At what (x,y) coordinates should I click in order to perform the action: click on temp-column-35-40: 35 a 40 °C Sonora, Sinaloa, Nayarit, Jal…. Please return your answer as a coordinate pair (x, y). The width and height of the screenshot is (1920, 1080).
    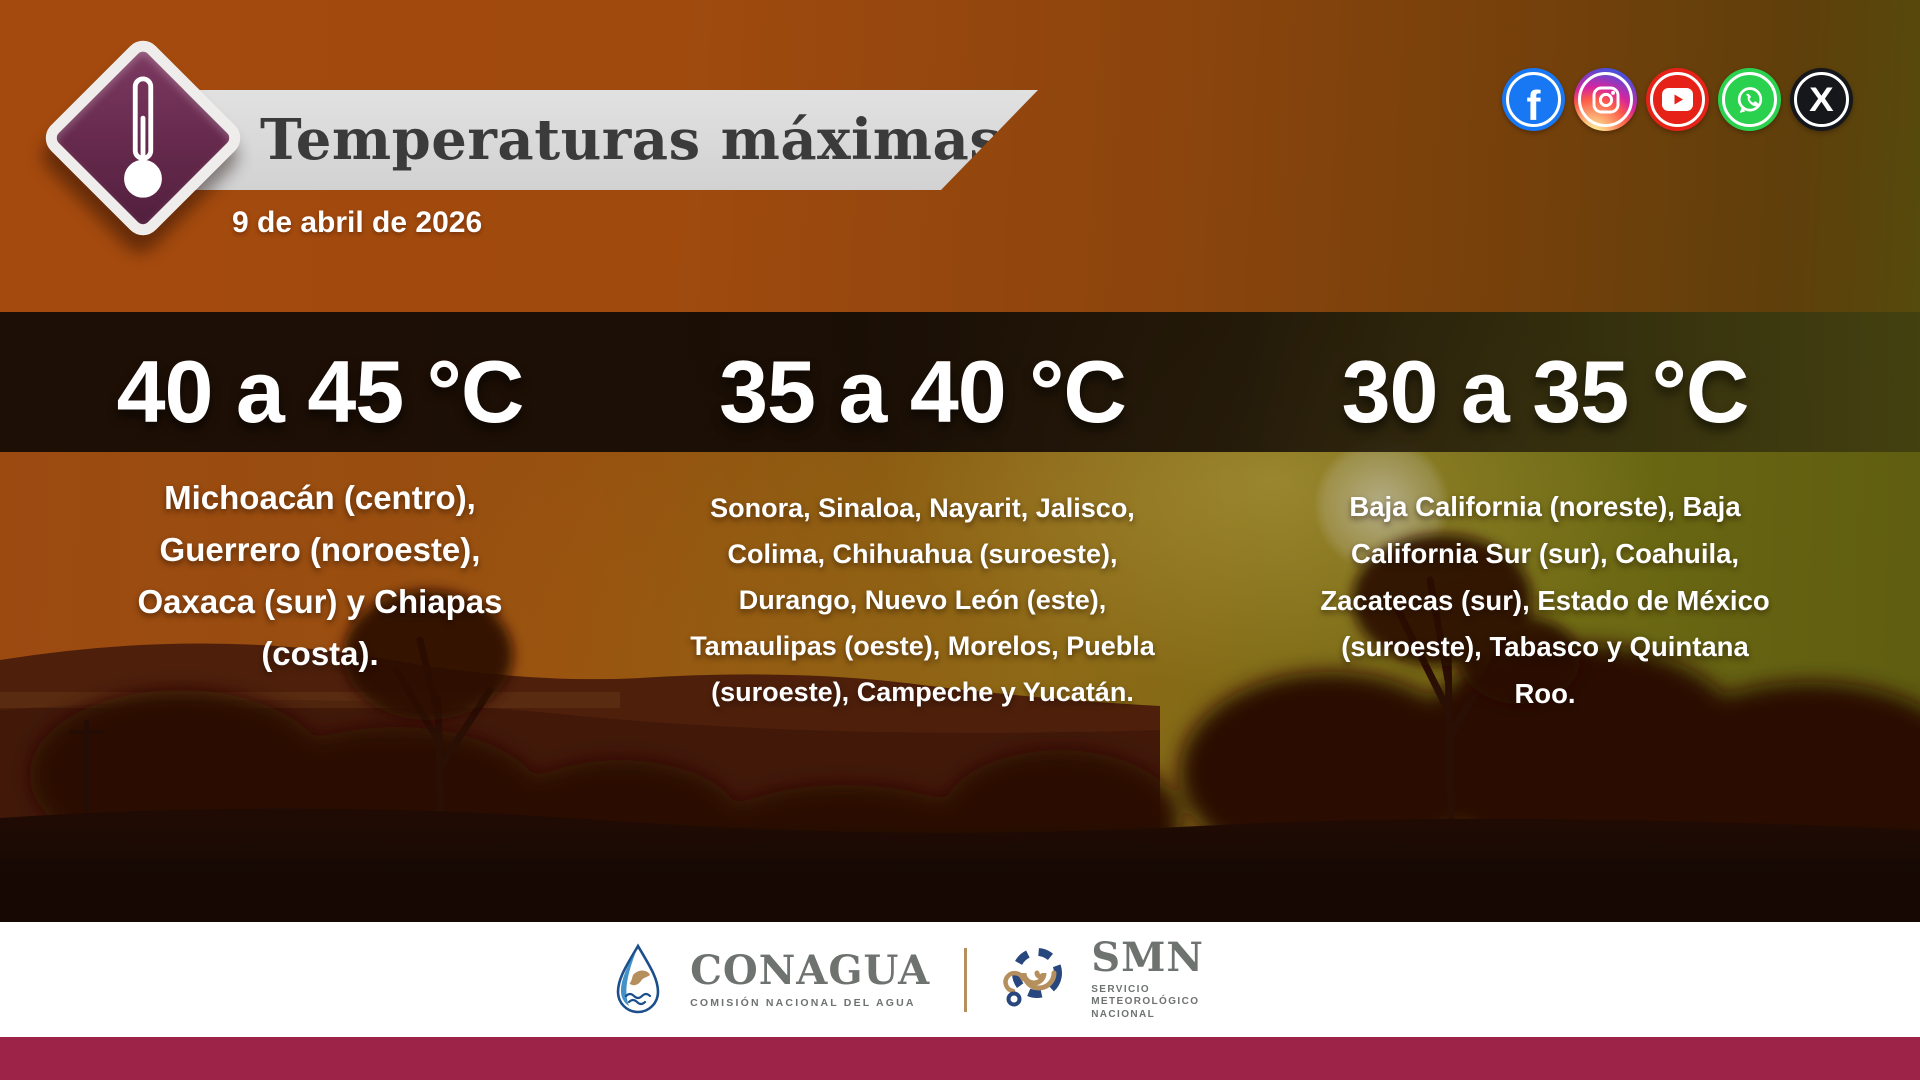
    Looking at the image, I should click on (922, 525).